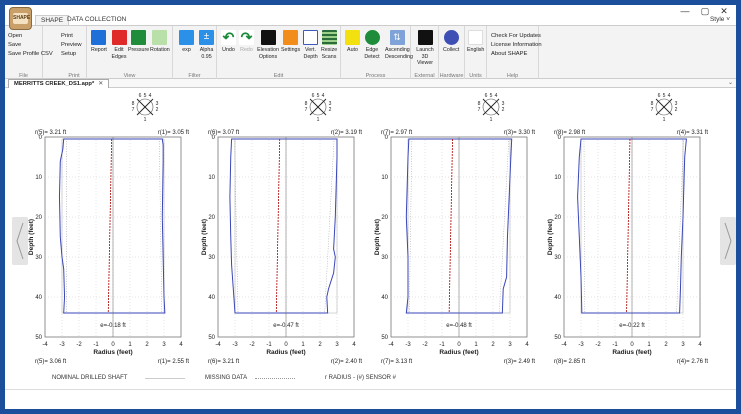 The height and width of the screenshot is (414, 741). What do you see at coordinates (138, 42) in the screenshot?
I see `pressure-button: Pressure` at bounding box center [138, 42].